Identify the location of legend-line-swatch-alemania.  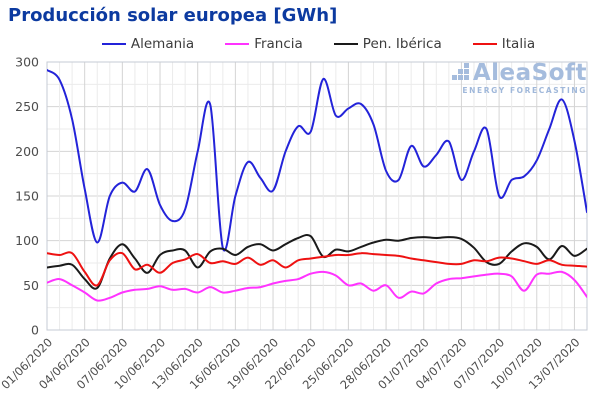
(113, 44).